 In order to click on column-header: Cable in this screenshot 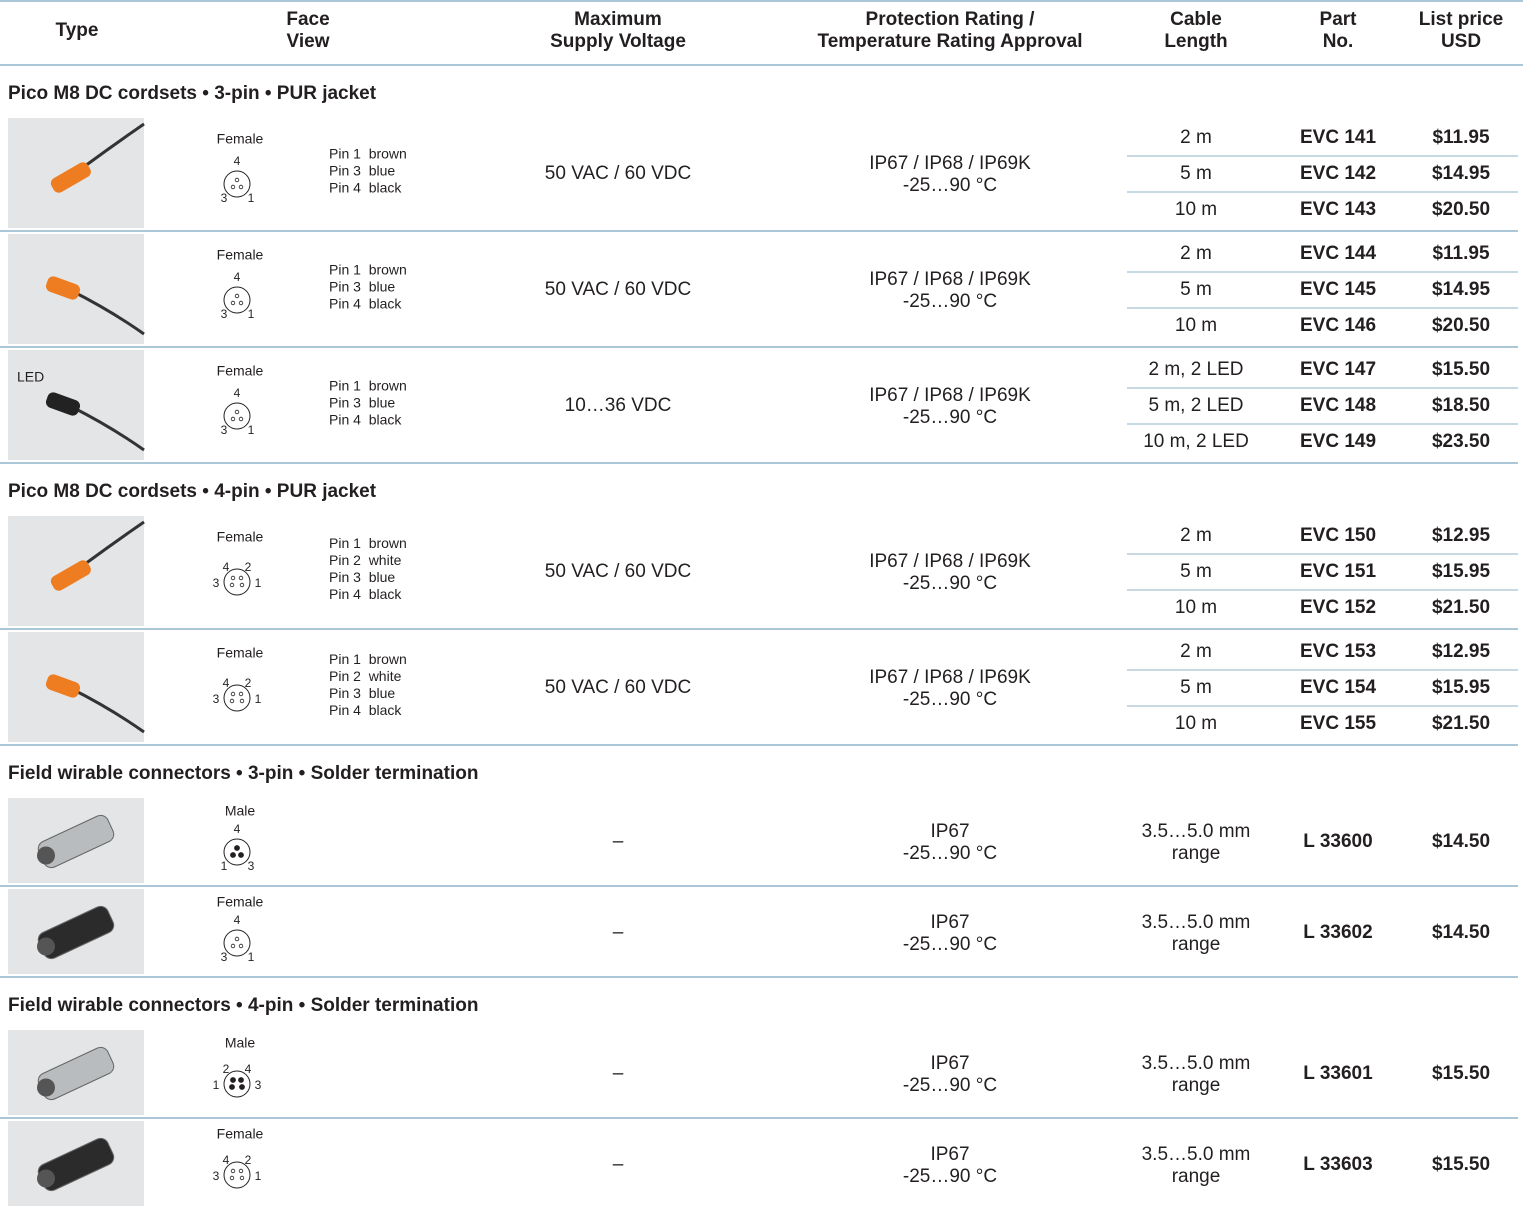, I will do `click(1196, 19)`.